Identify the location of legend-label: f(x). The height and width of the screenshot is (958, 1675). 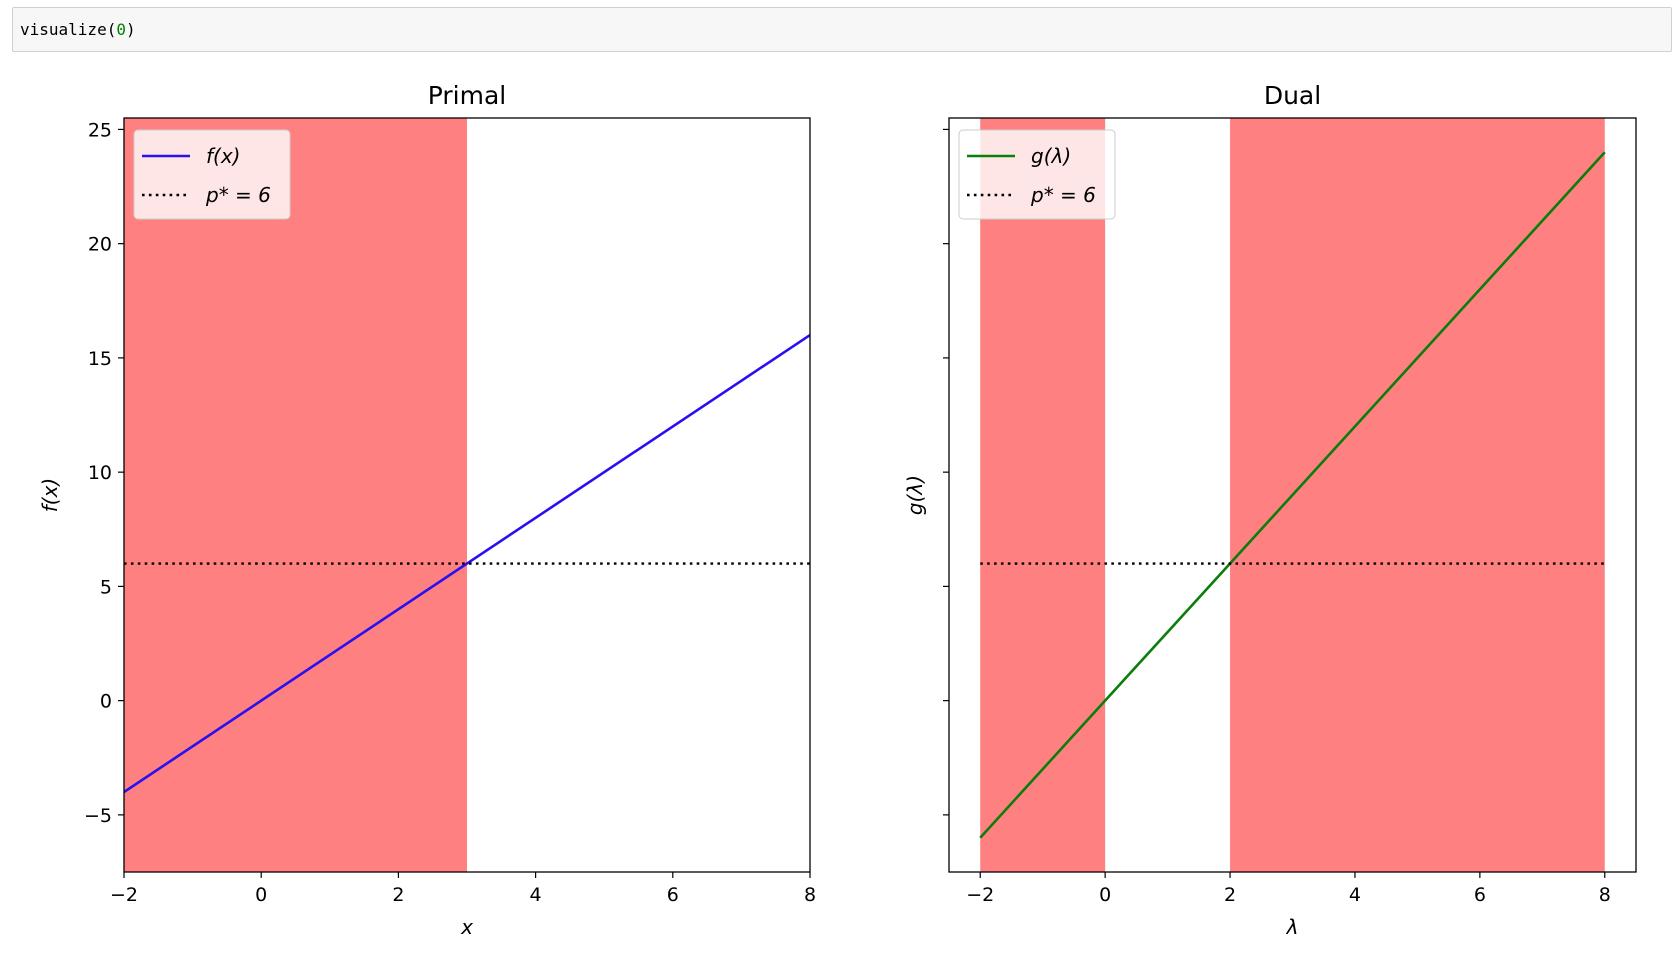
(223, 156).